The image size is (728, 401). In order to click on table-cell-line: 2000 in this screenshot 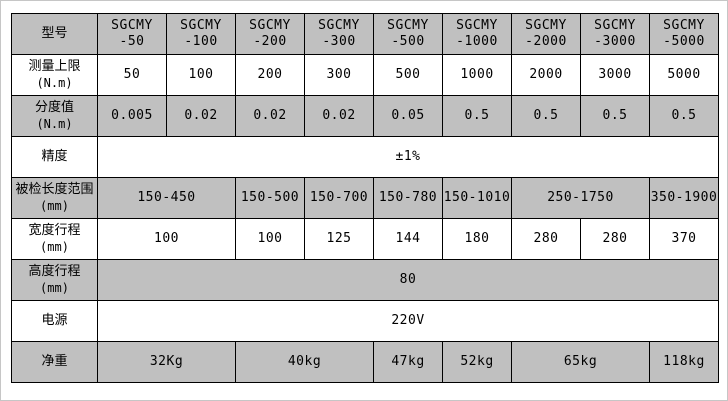, I will do `click(546, 74)`.